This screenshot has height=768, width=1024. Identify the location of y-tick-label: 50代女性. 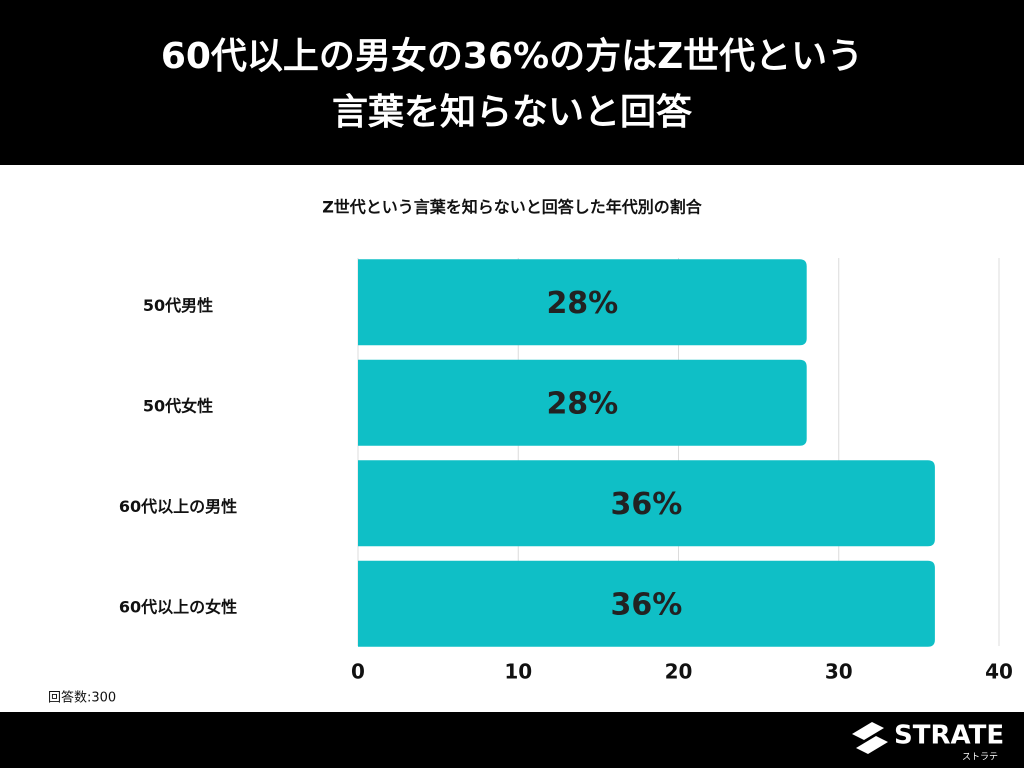
(178, 405).